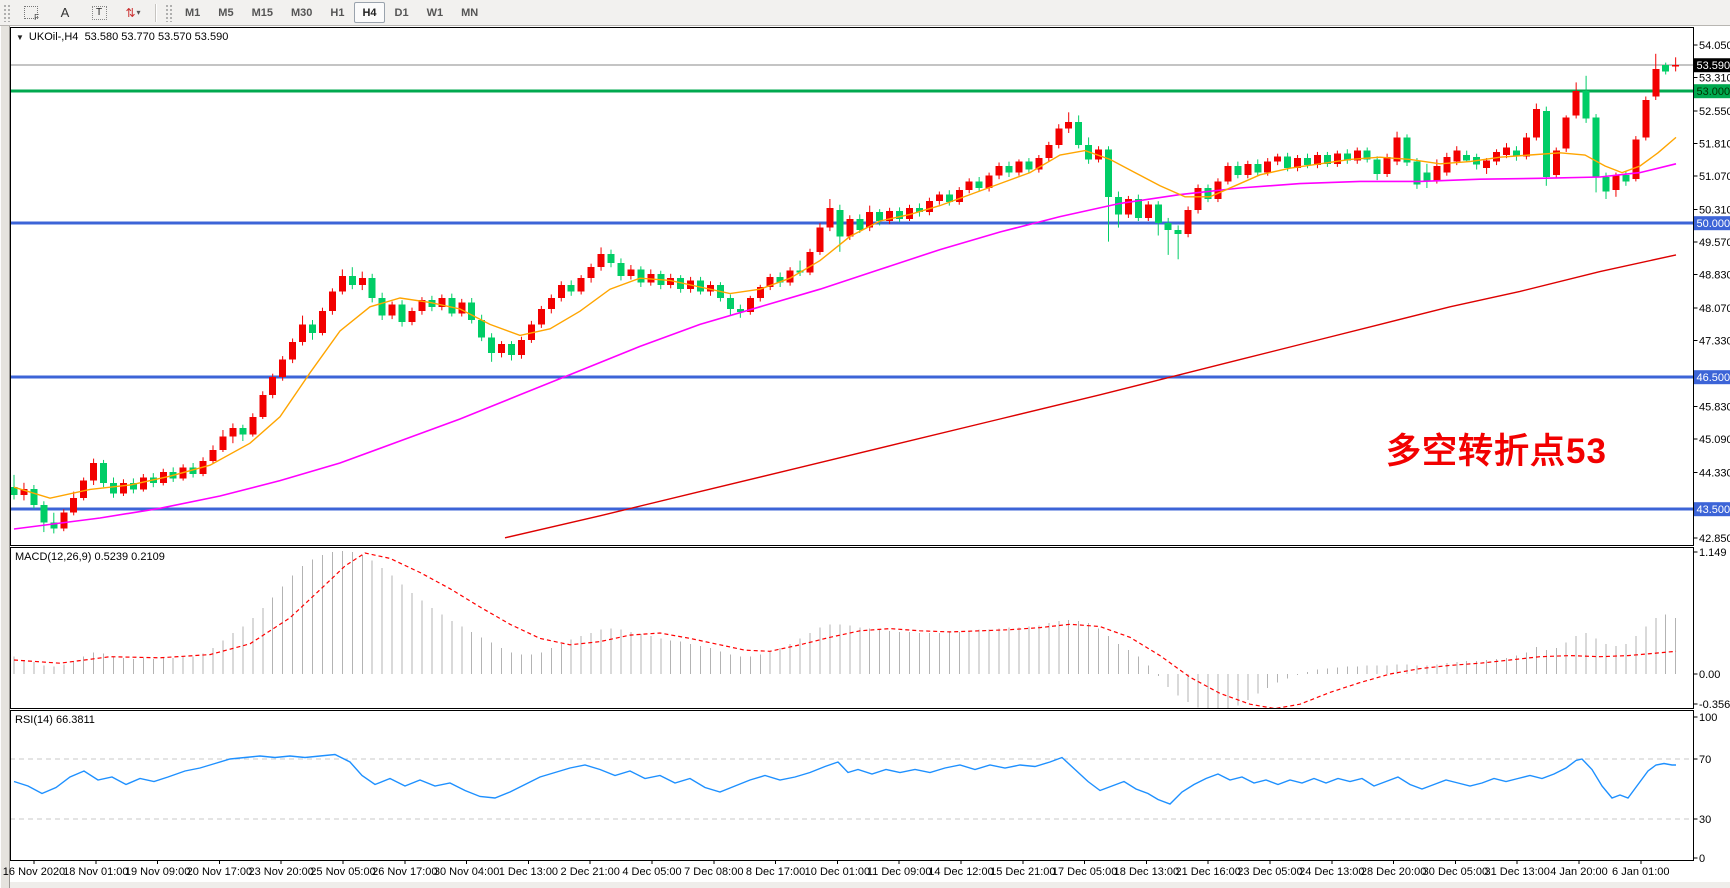  Describe the element at coordinates (1714, 211) in the screenshot. I see `price-tick-label: 50.310` at that location.